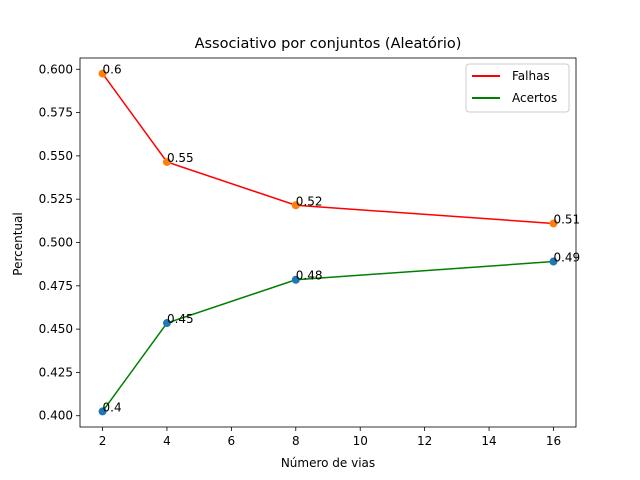 The width and height of the screenshot is (640, 480). I want to click on x-tick-label: 14, so click(488, 441).